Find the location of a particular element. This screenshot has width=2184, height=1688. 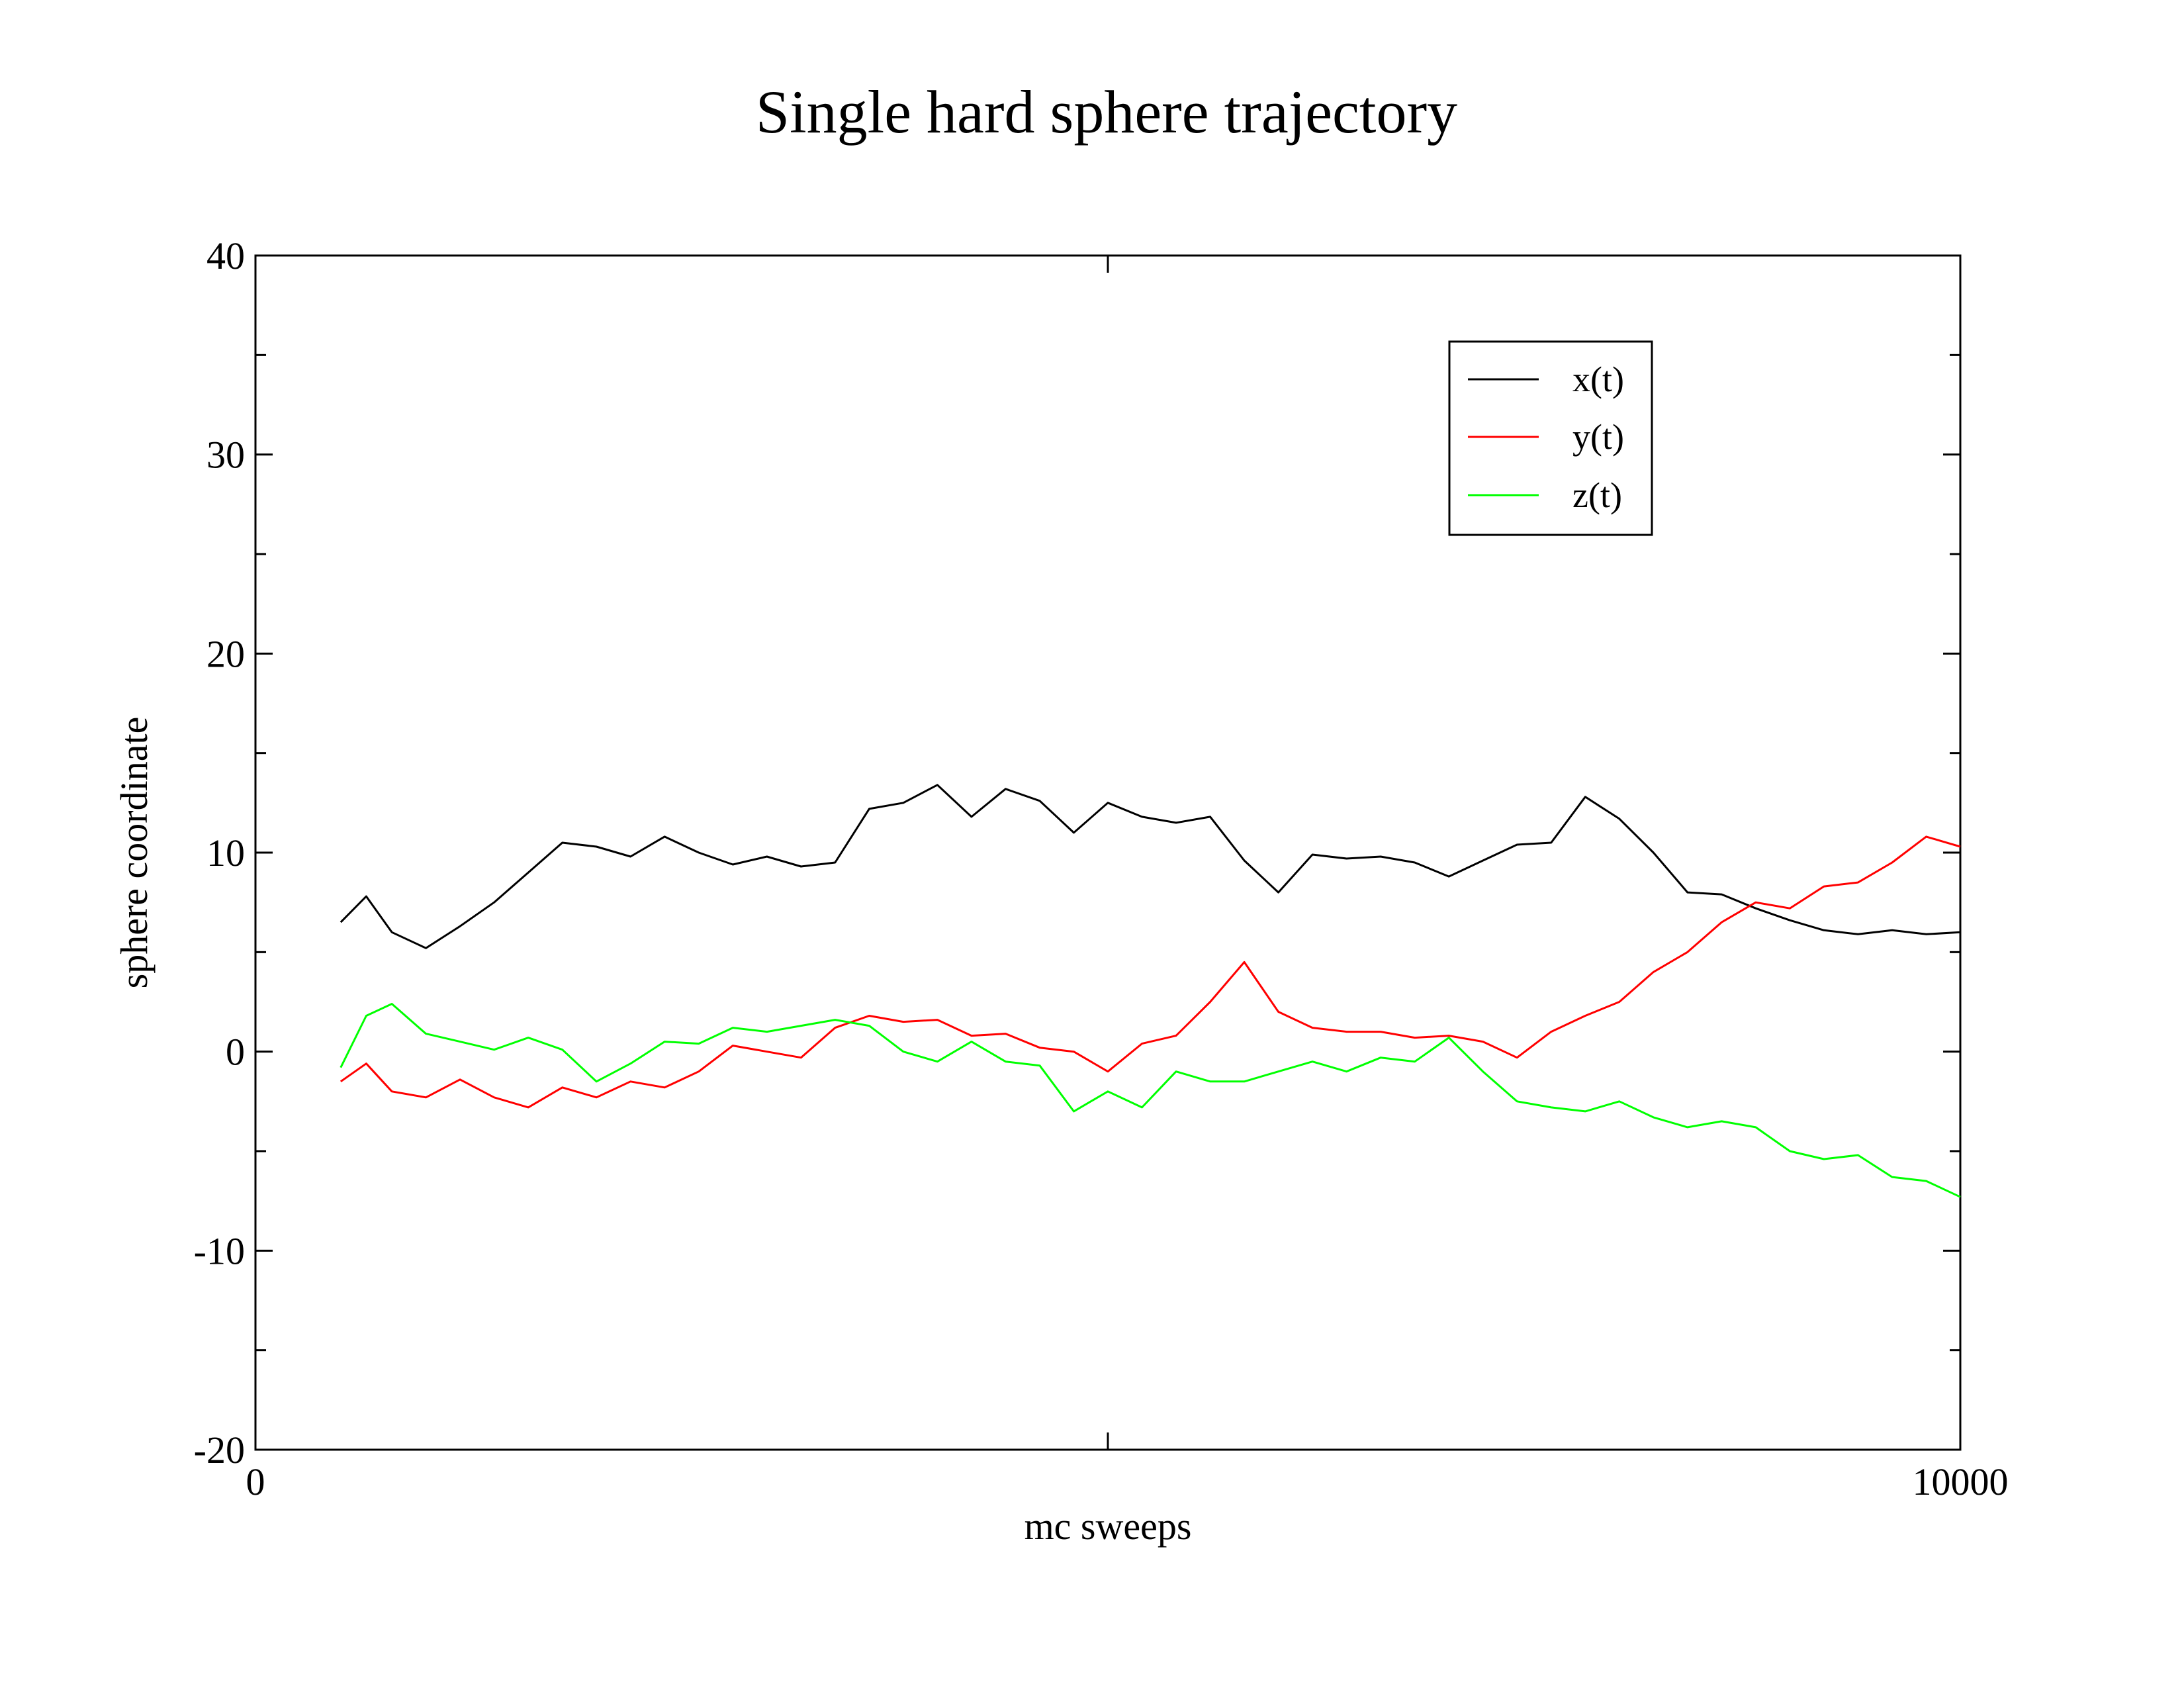

legend: x(t) y(t) z(t) is located at coordinates (1550, 438).